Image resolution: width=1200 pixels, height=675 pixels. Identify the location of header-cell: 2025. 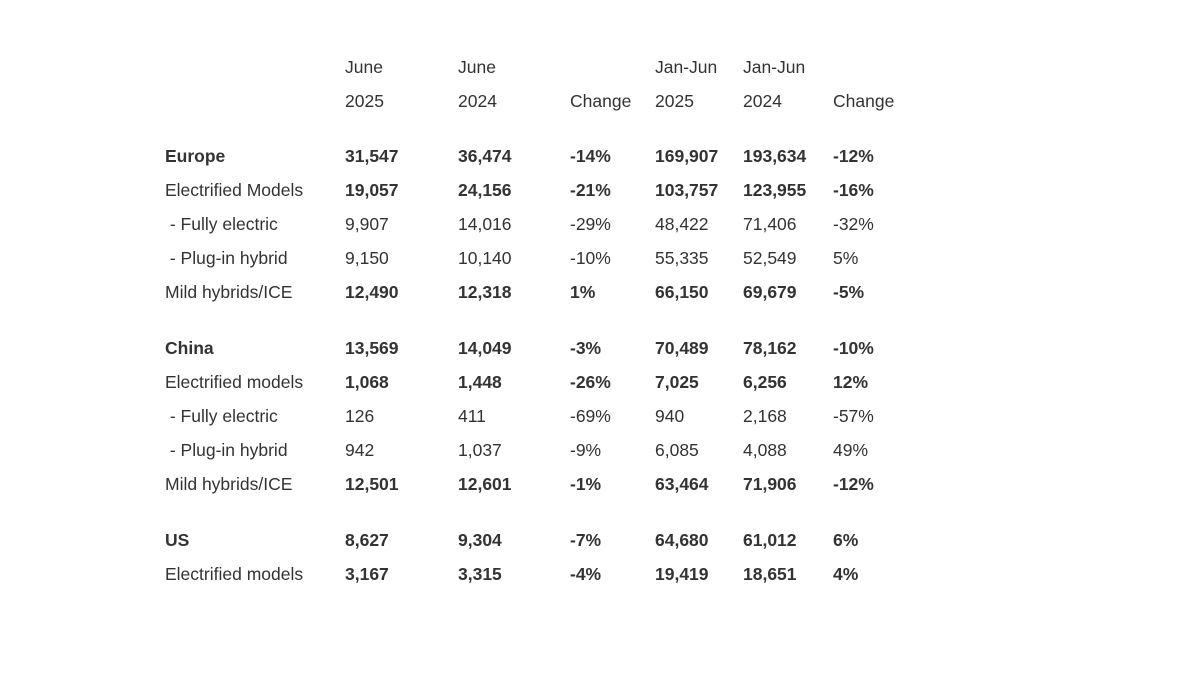
(674, 101).